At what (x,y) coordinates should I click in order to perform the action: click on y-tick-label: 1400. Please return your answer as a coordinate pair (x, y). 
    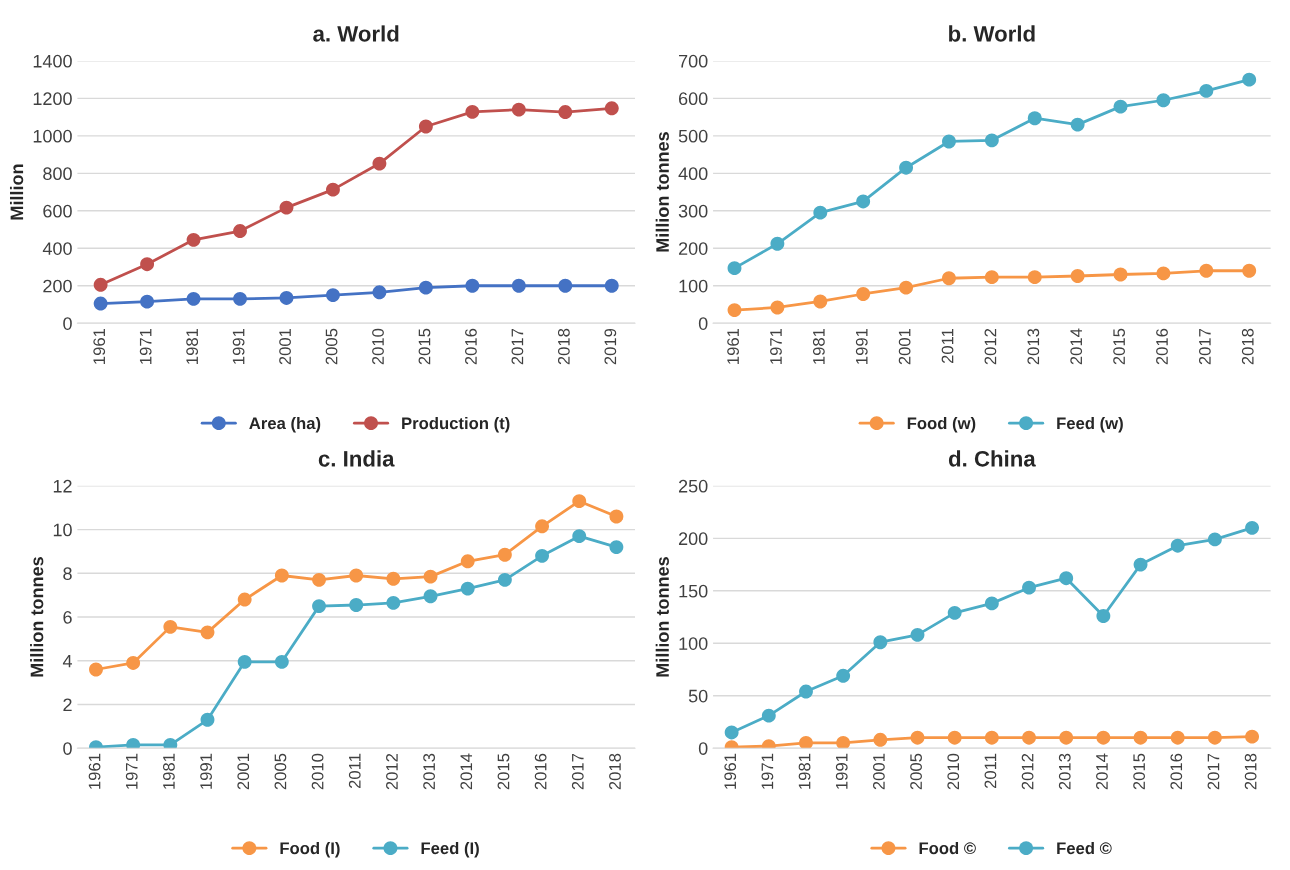
    Looking at the image, I should click on (52, 61).